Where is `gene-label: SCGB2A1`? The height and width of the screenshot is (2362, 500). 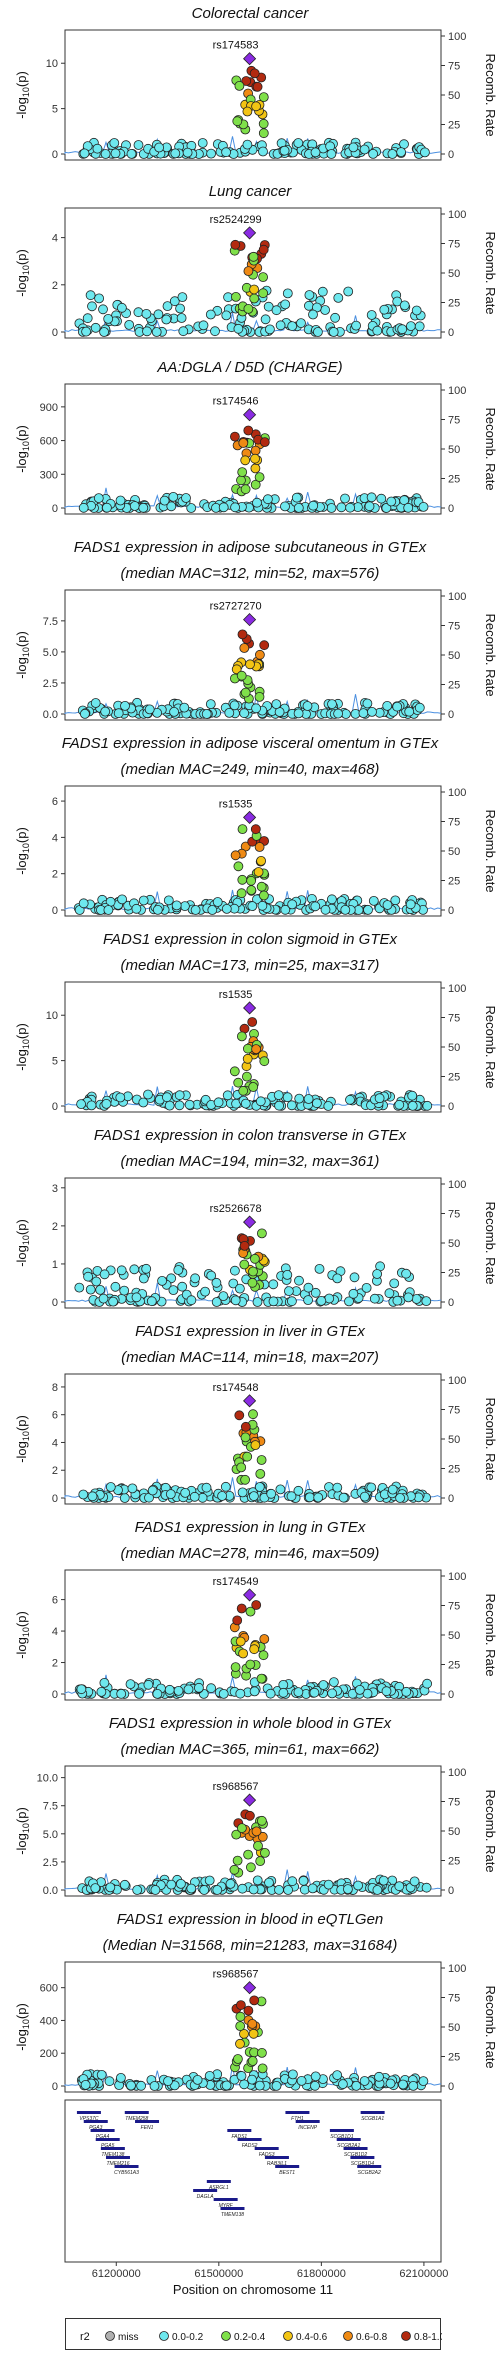
gene-label: SCGB2A1 is located at coordinates (348, 2146).